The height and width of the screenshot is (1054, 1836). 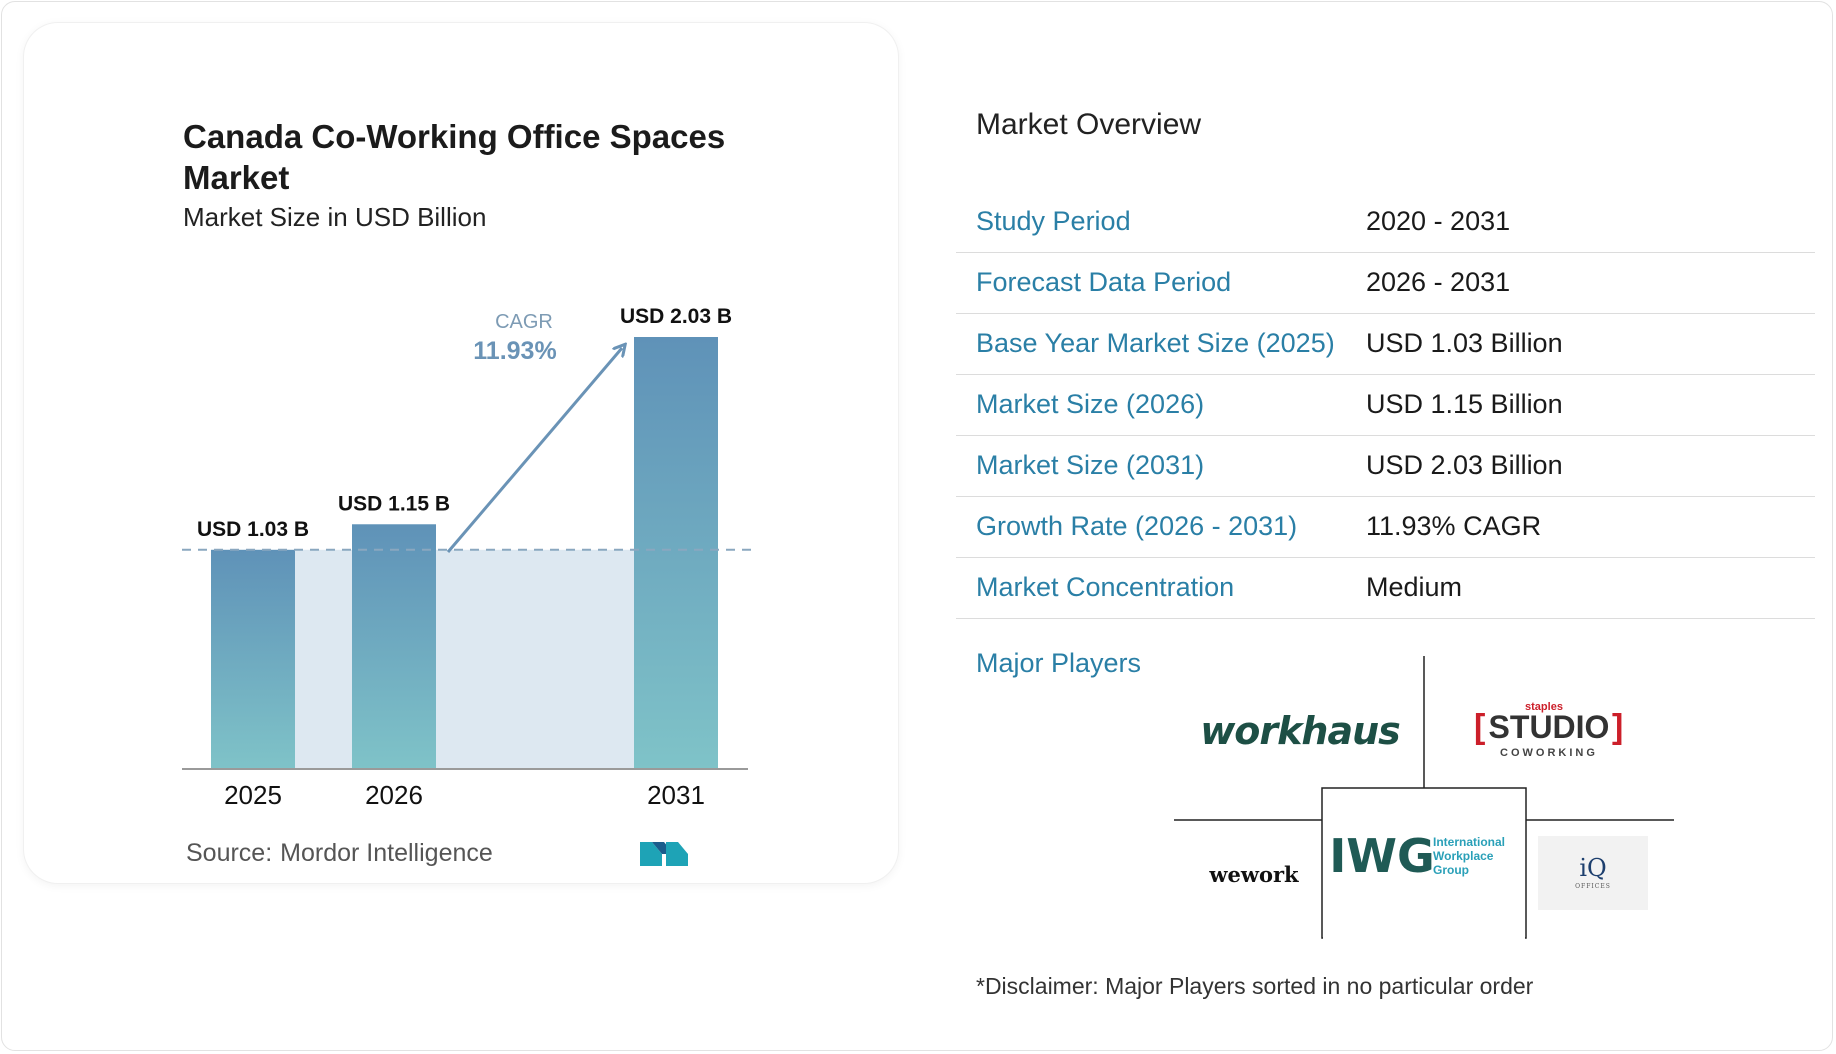 I want to click on overview-row-size-2031: Market Size (2031) USD 2.03 Billion, so click(x=1385, y=466).